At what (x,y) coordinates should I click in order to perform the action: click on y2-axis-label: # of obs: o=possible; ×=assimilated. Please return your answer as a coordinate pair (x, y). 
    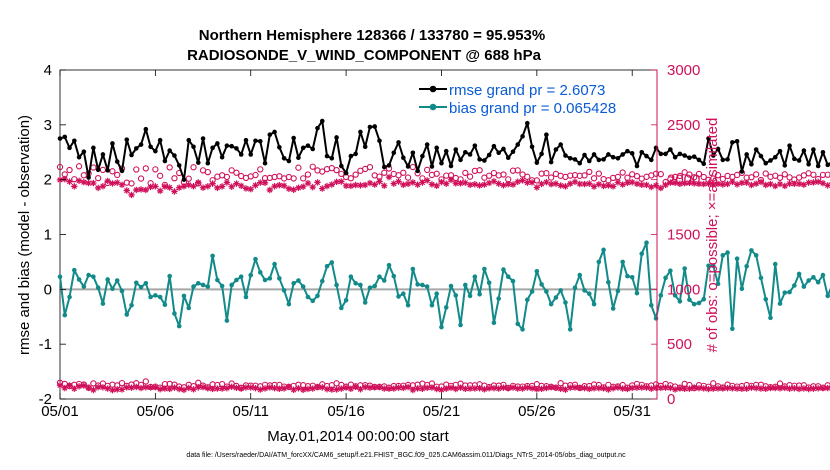
    Looking at the image, I should click on (712, 235).